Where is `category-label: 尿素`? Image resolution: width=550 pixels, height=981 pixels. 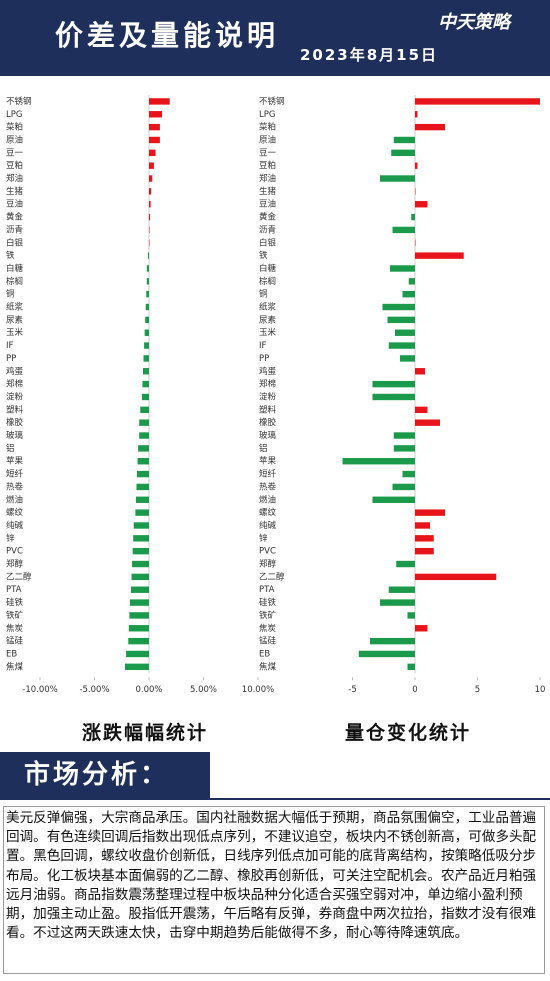 category-label: 尿素 is located at coordinates (268, 319).